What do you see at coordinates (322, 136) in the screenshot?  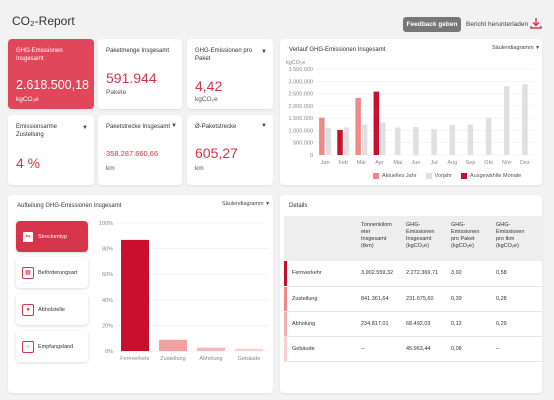 I see `bar-current-Jan` at bounding box center [322, 136].